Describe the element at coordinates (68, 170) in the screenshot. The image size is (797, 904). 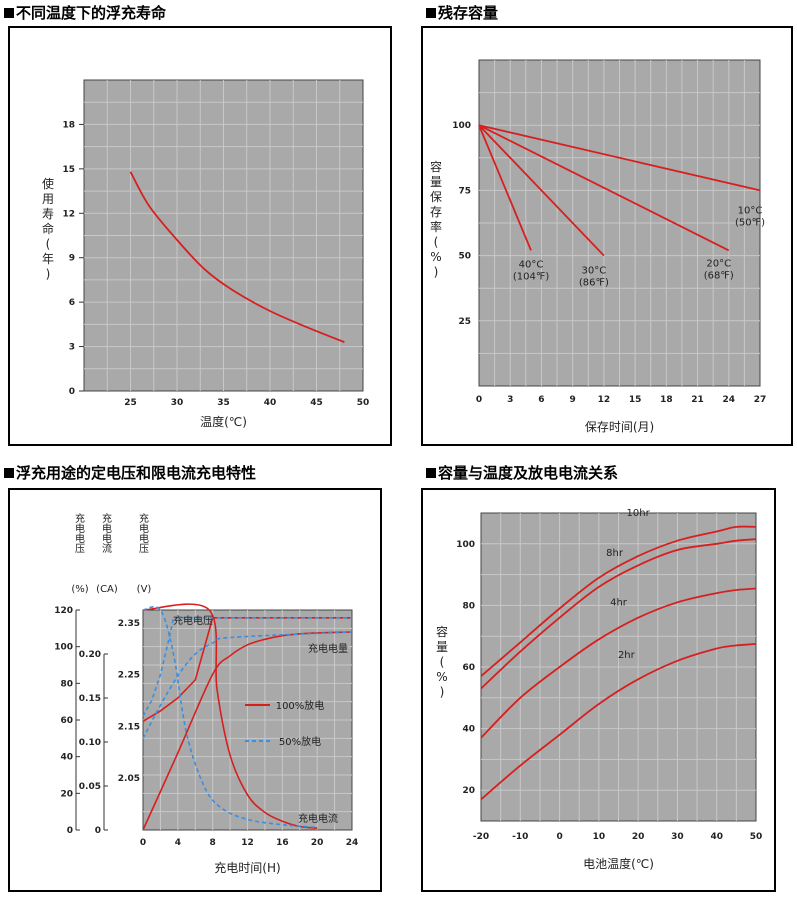
I see `float-life-y-tick: 15` at that location.